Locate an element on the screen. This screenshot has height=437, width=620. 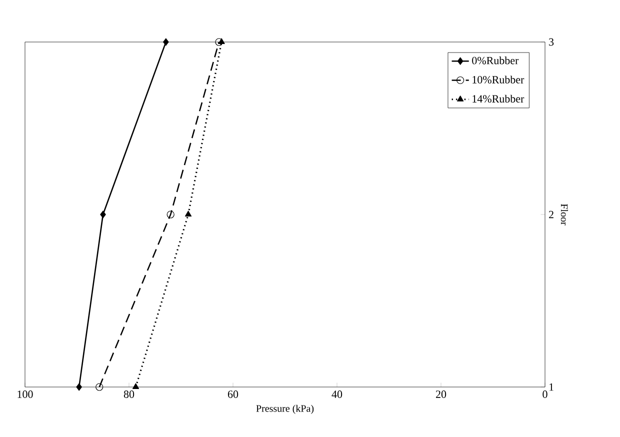
x-tick-label: 40 is located at coordinates (337, 394).